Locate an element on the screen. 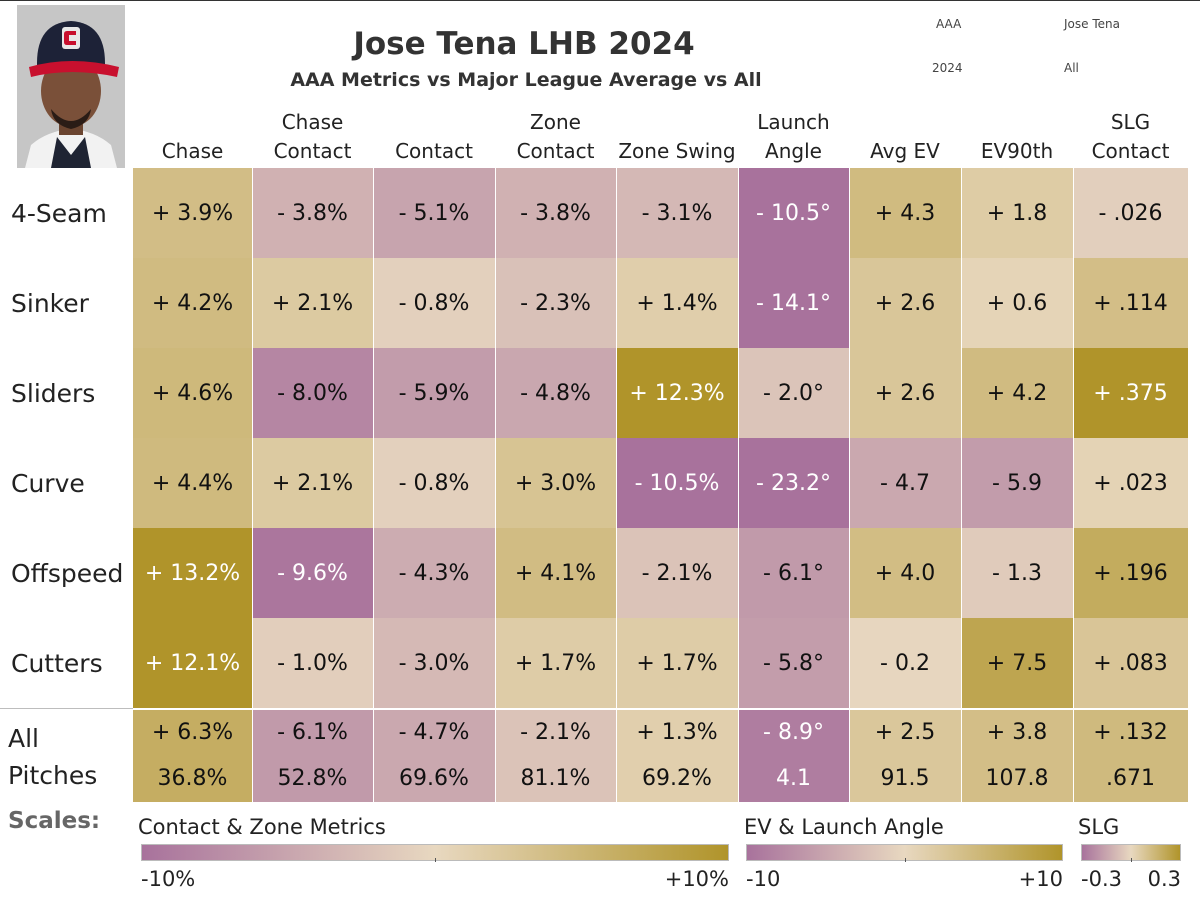 This screenshot has height=900, width=1200. all-pitches-cell: - 6.1% 52.8% is located at coordinates (312, 756).